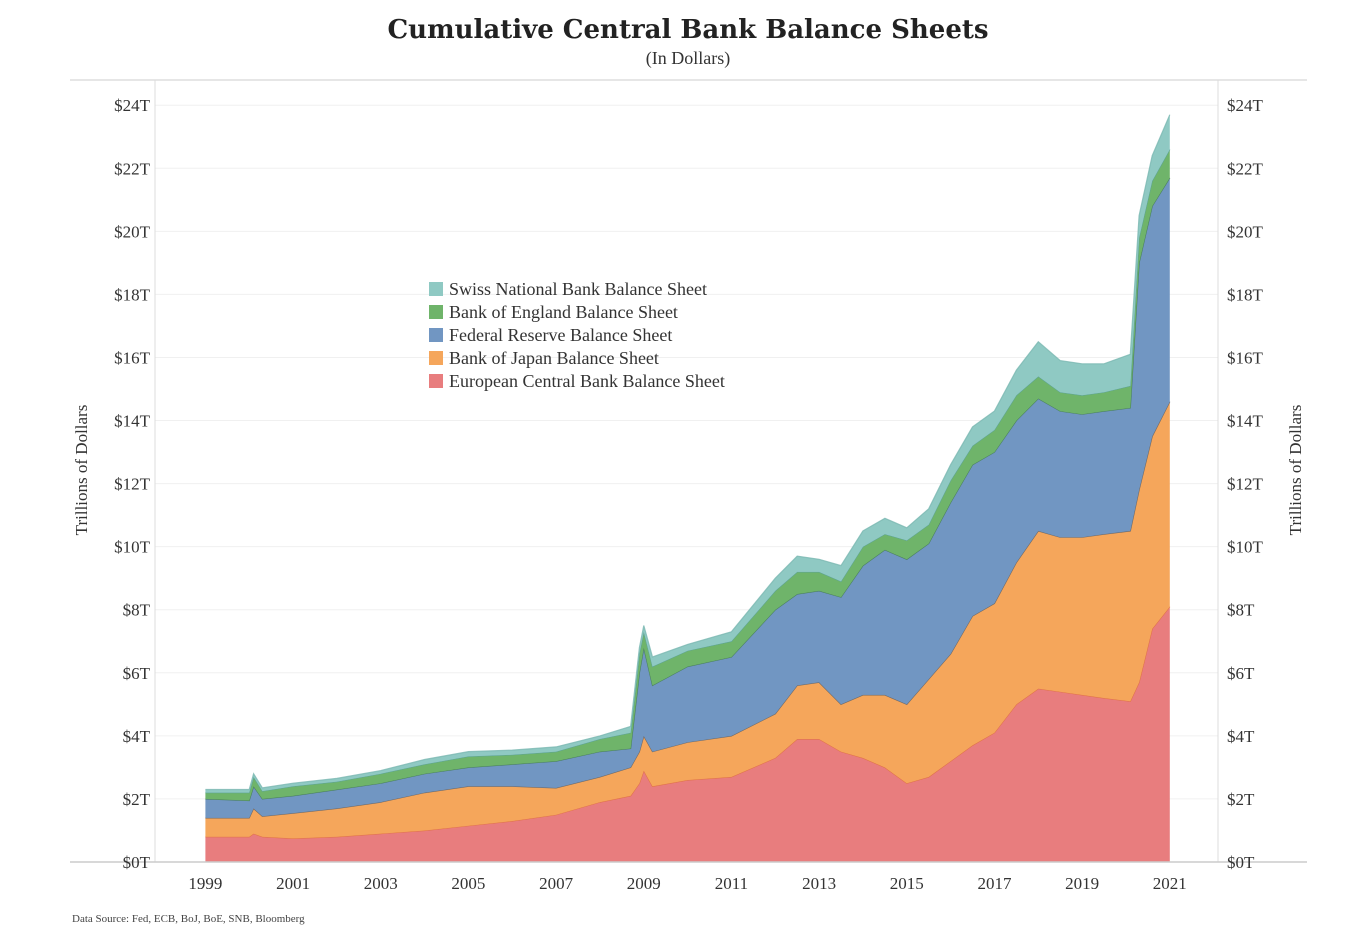  Describe the element at coordinates (578, 289) in the screenshot. I see `legend-label: Swiss National Bank Balance Sheet` at that location.